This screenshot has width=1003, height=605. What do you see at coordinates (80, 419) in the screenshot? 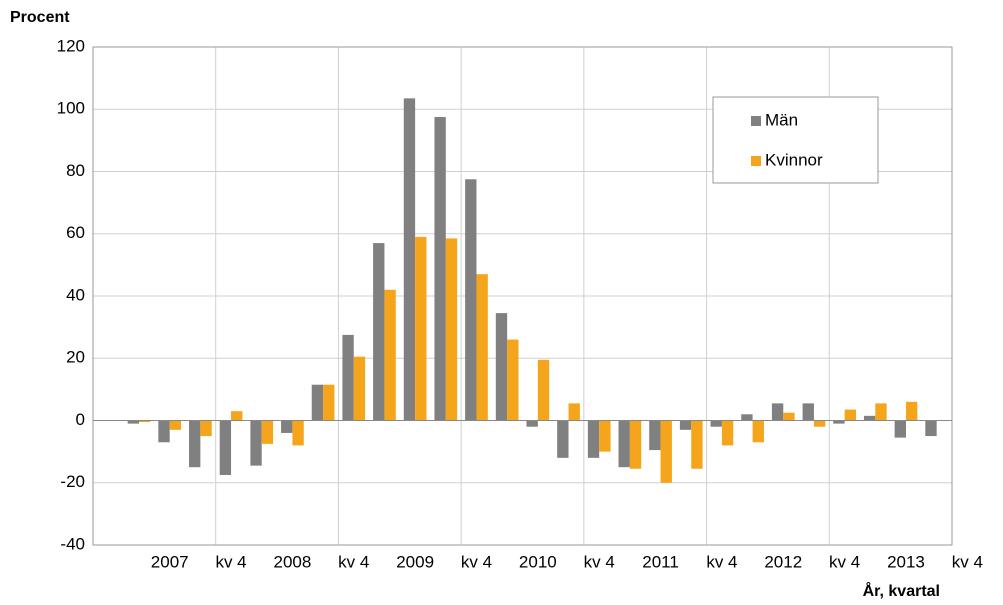
I see `y-tick-label: 0` at bounding box center [80, 419].